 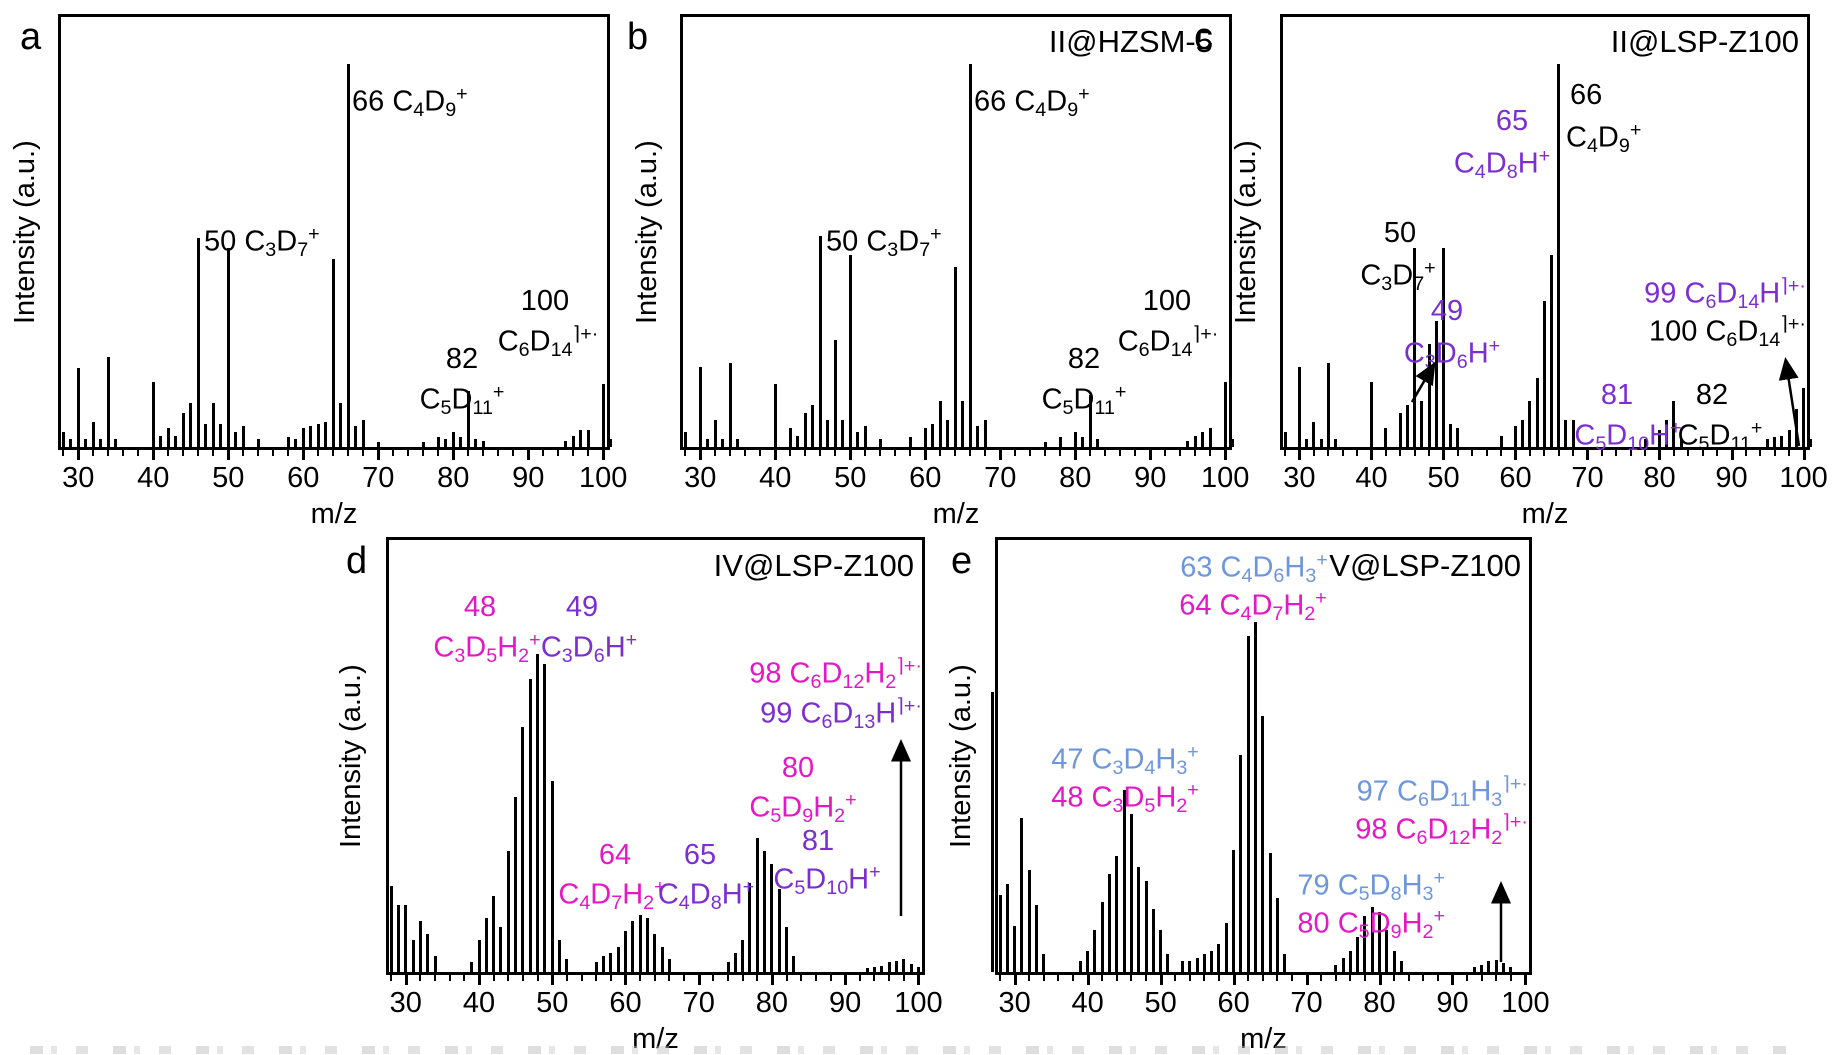 What do you see at coordinates (552, 1003) in the screenshot?
I see `x-tick-label-50: 50` at bounding box center [552, 1003].